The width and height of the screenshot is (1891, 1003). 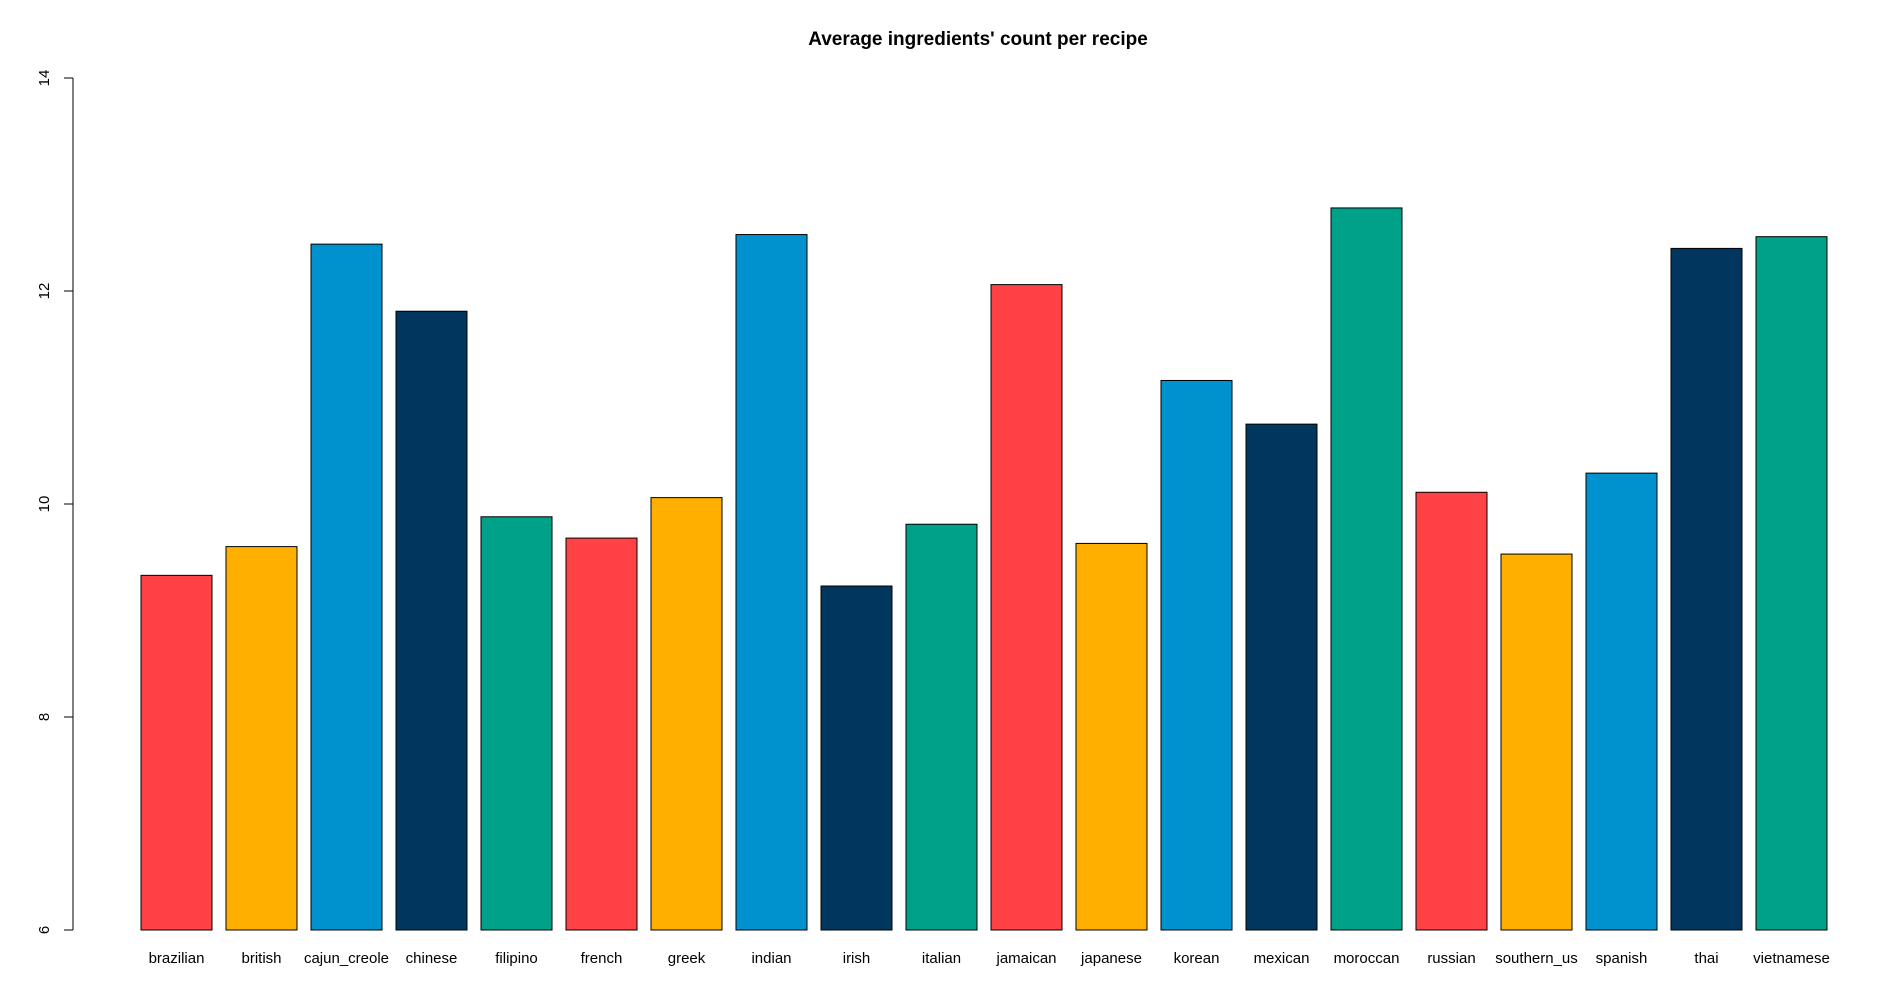 What do you see at coordinates (44, 717) in the screenshot?
I see `y-tick-label: 8` at bounding box center [44, 717].